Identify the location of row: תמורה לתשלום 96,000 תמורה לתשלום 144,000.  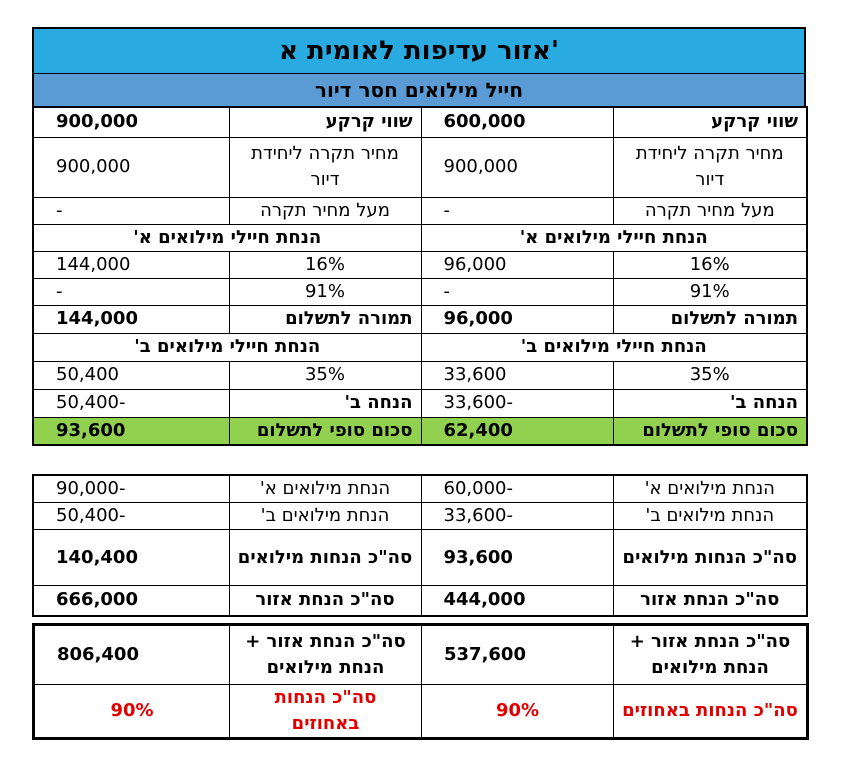
(420, 319).